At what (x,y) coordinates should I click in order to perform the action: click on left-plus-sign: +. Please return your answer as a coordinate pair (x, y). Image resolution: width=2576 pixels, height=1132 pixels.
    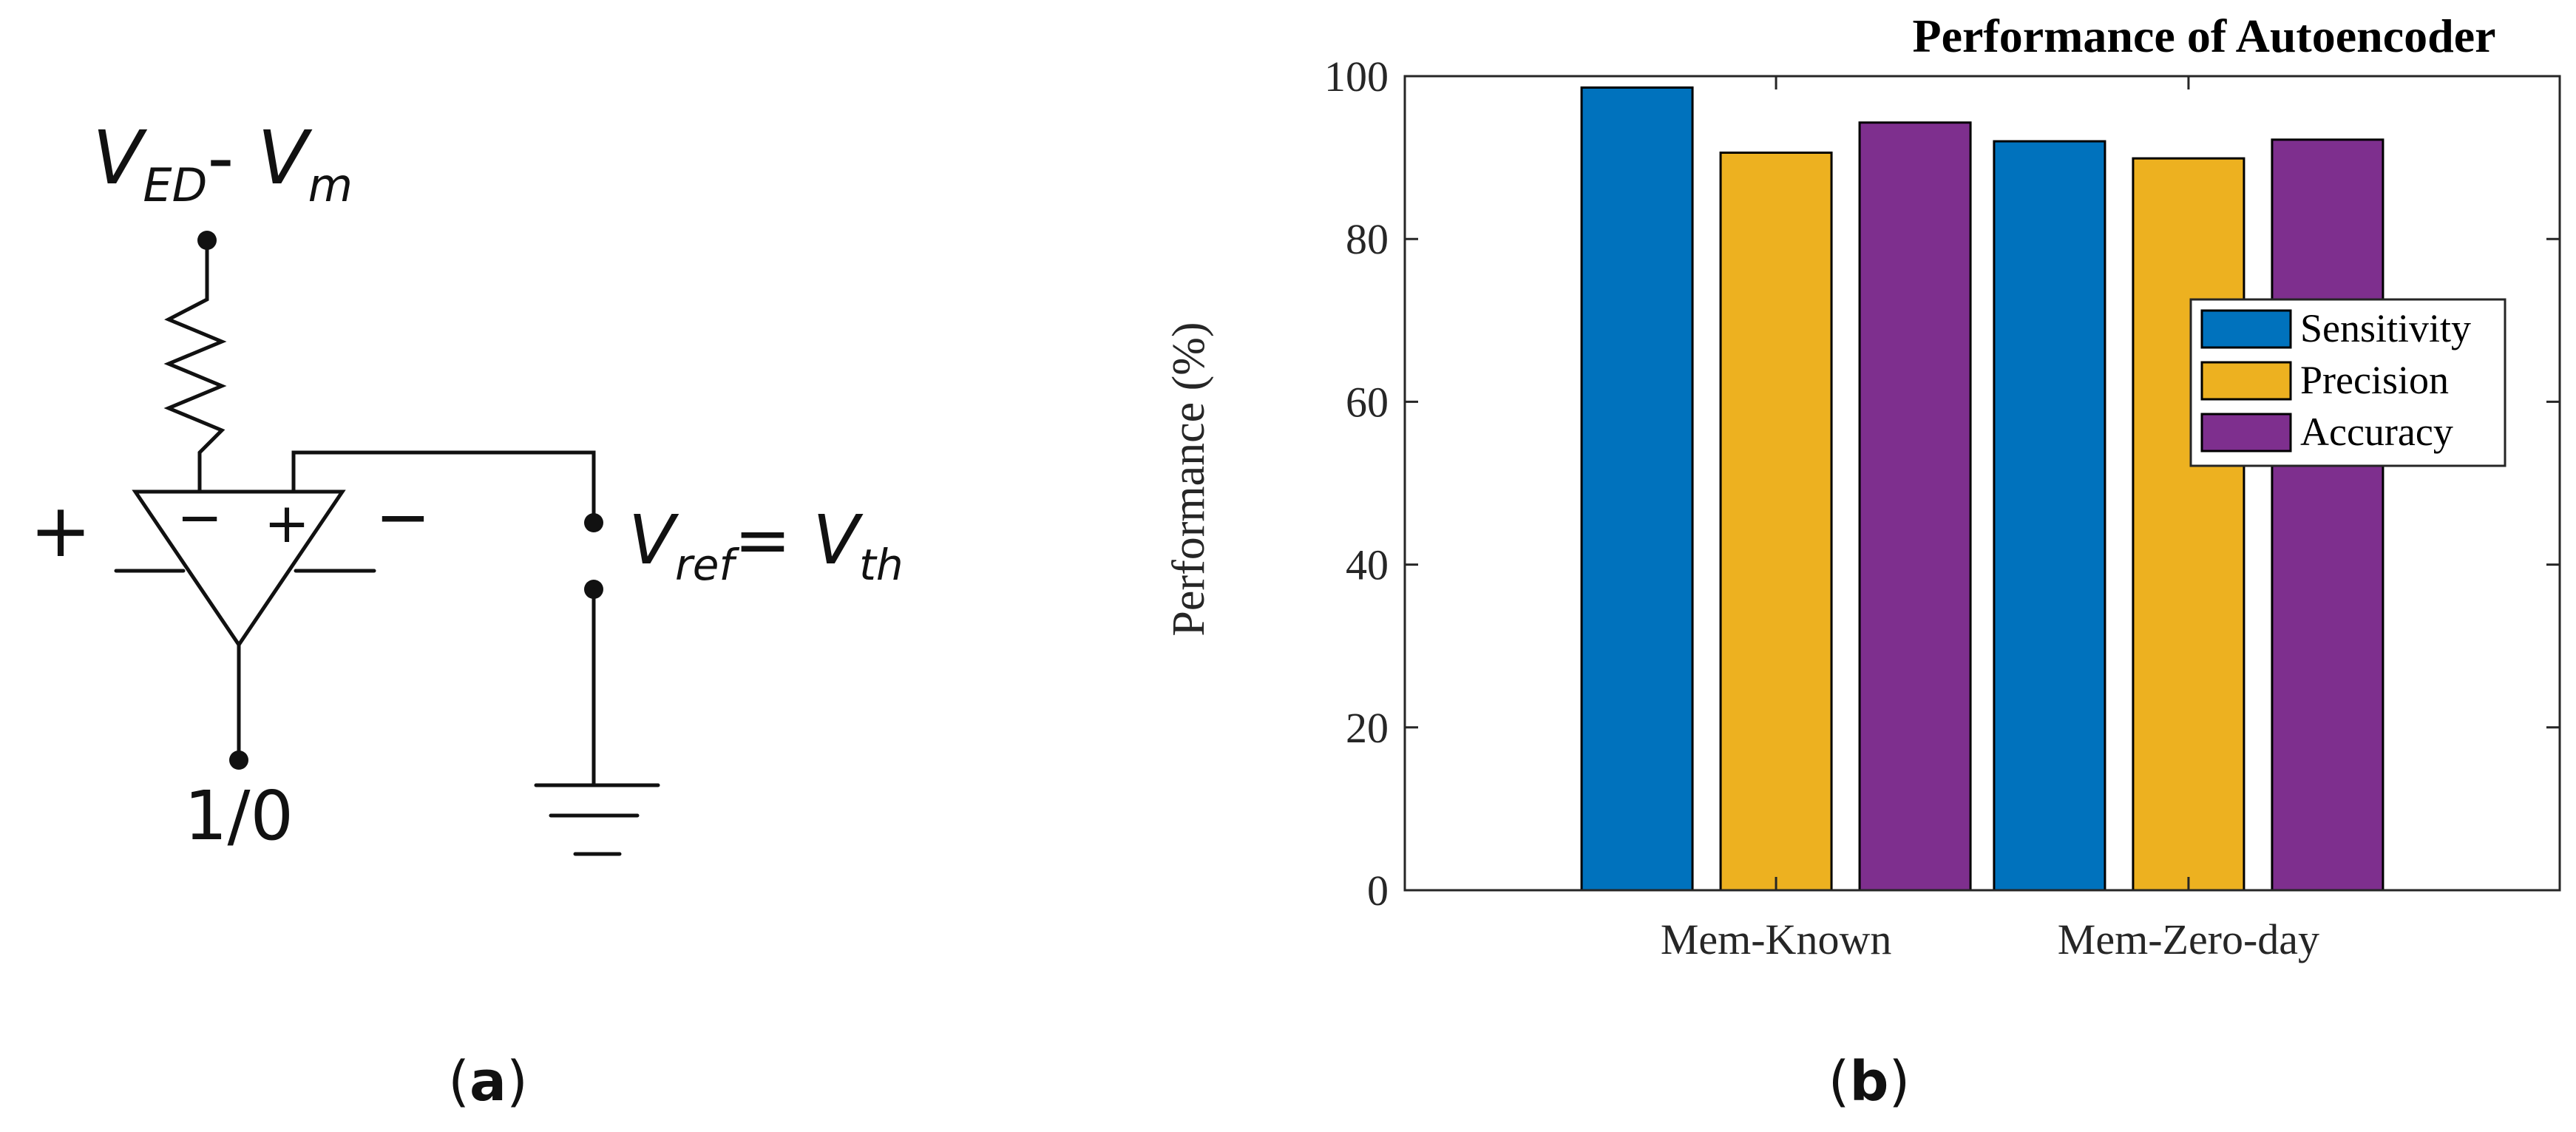
    Looking at the image, I should click on (61, 530).